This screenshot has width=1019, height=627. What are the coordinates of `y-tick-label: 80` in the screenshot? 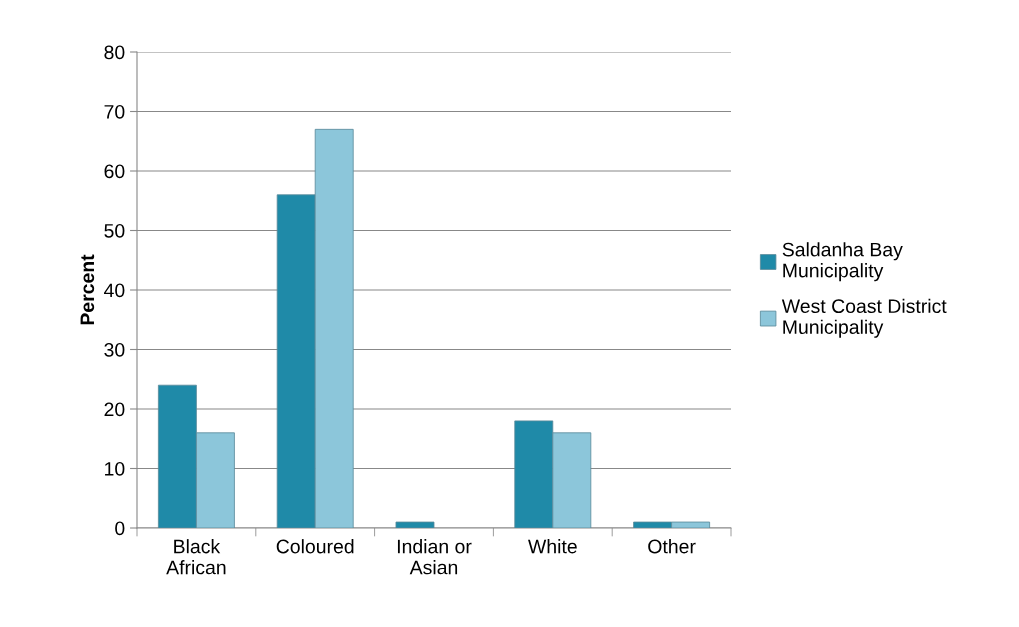 It's located at (114, 52).